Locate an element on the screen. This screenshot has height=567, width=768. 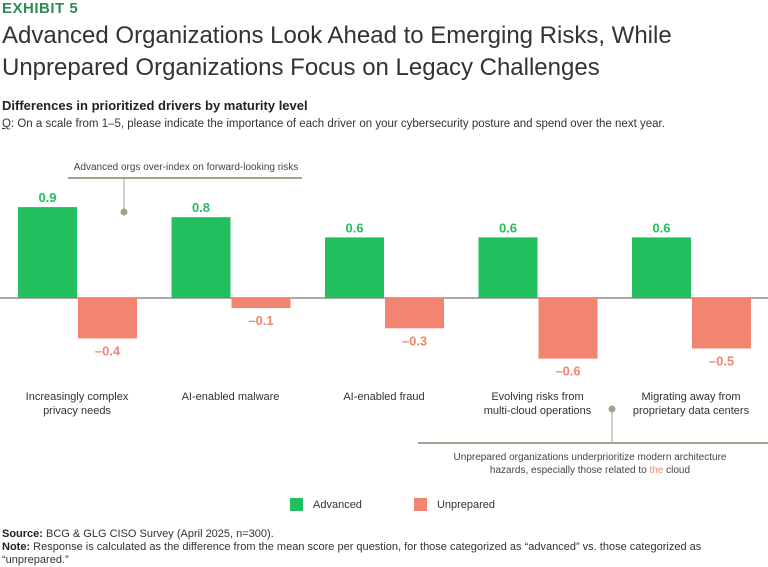
category-label-4-1: proprietary data centers is located at coordinates (691, 411).